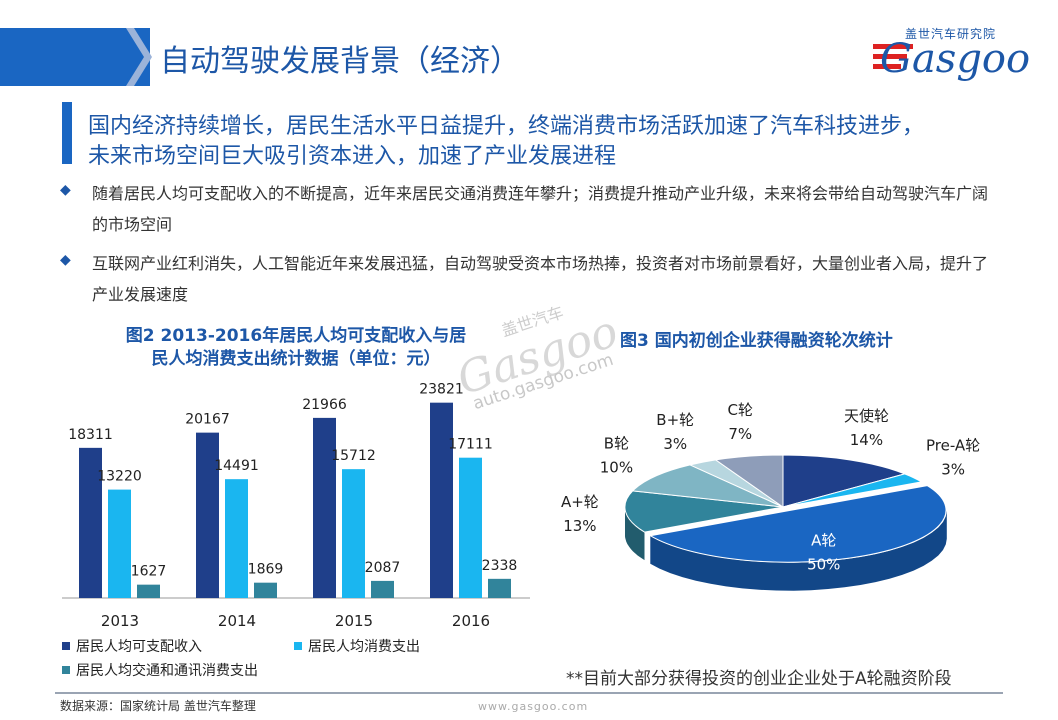 Image resolution: width=1058 pixels, height=720 pixels. Describe the element at coordinates (120, 621) in the screenshot. I see `x-tick-label: 2013` at that location.